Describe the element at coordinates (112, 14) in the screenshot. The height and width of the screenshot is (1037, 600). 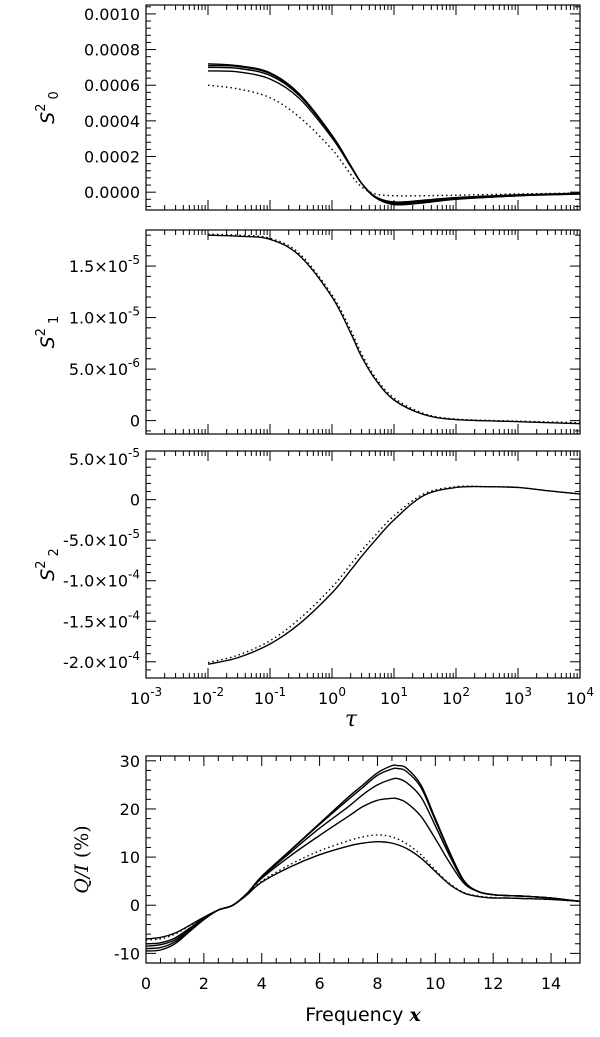
I see `y-tick-label: 0.0010` at that location.